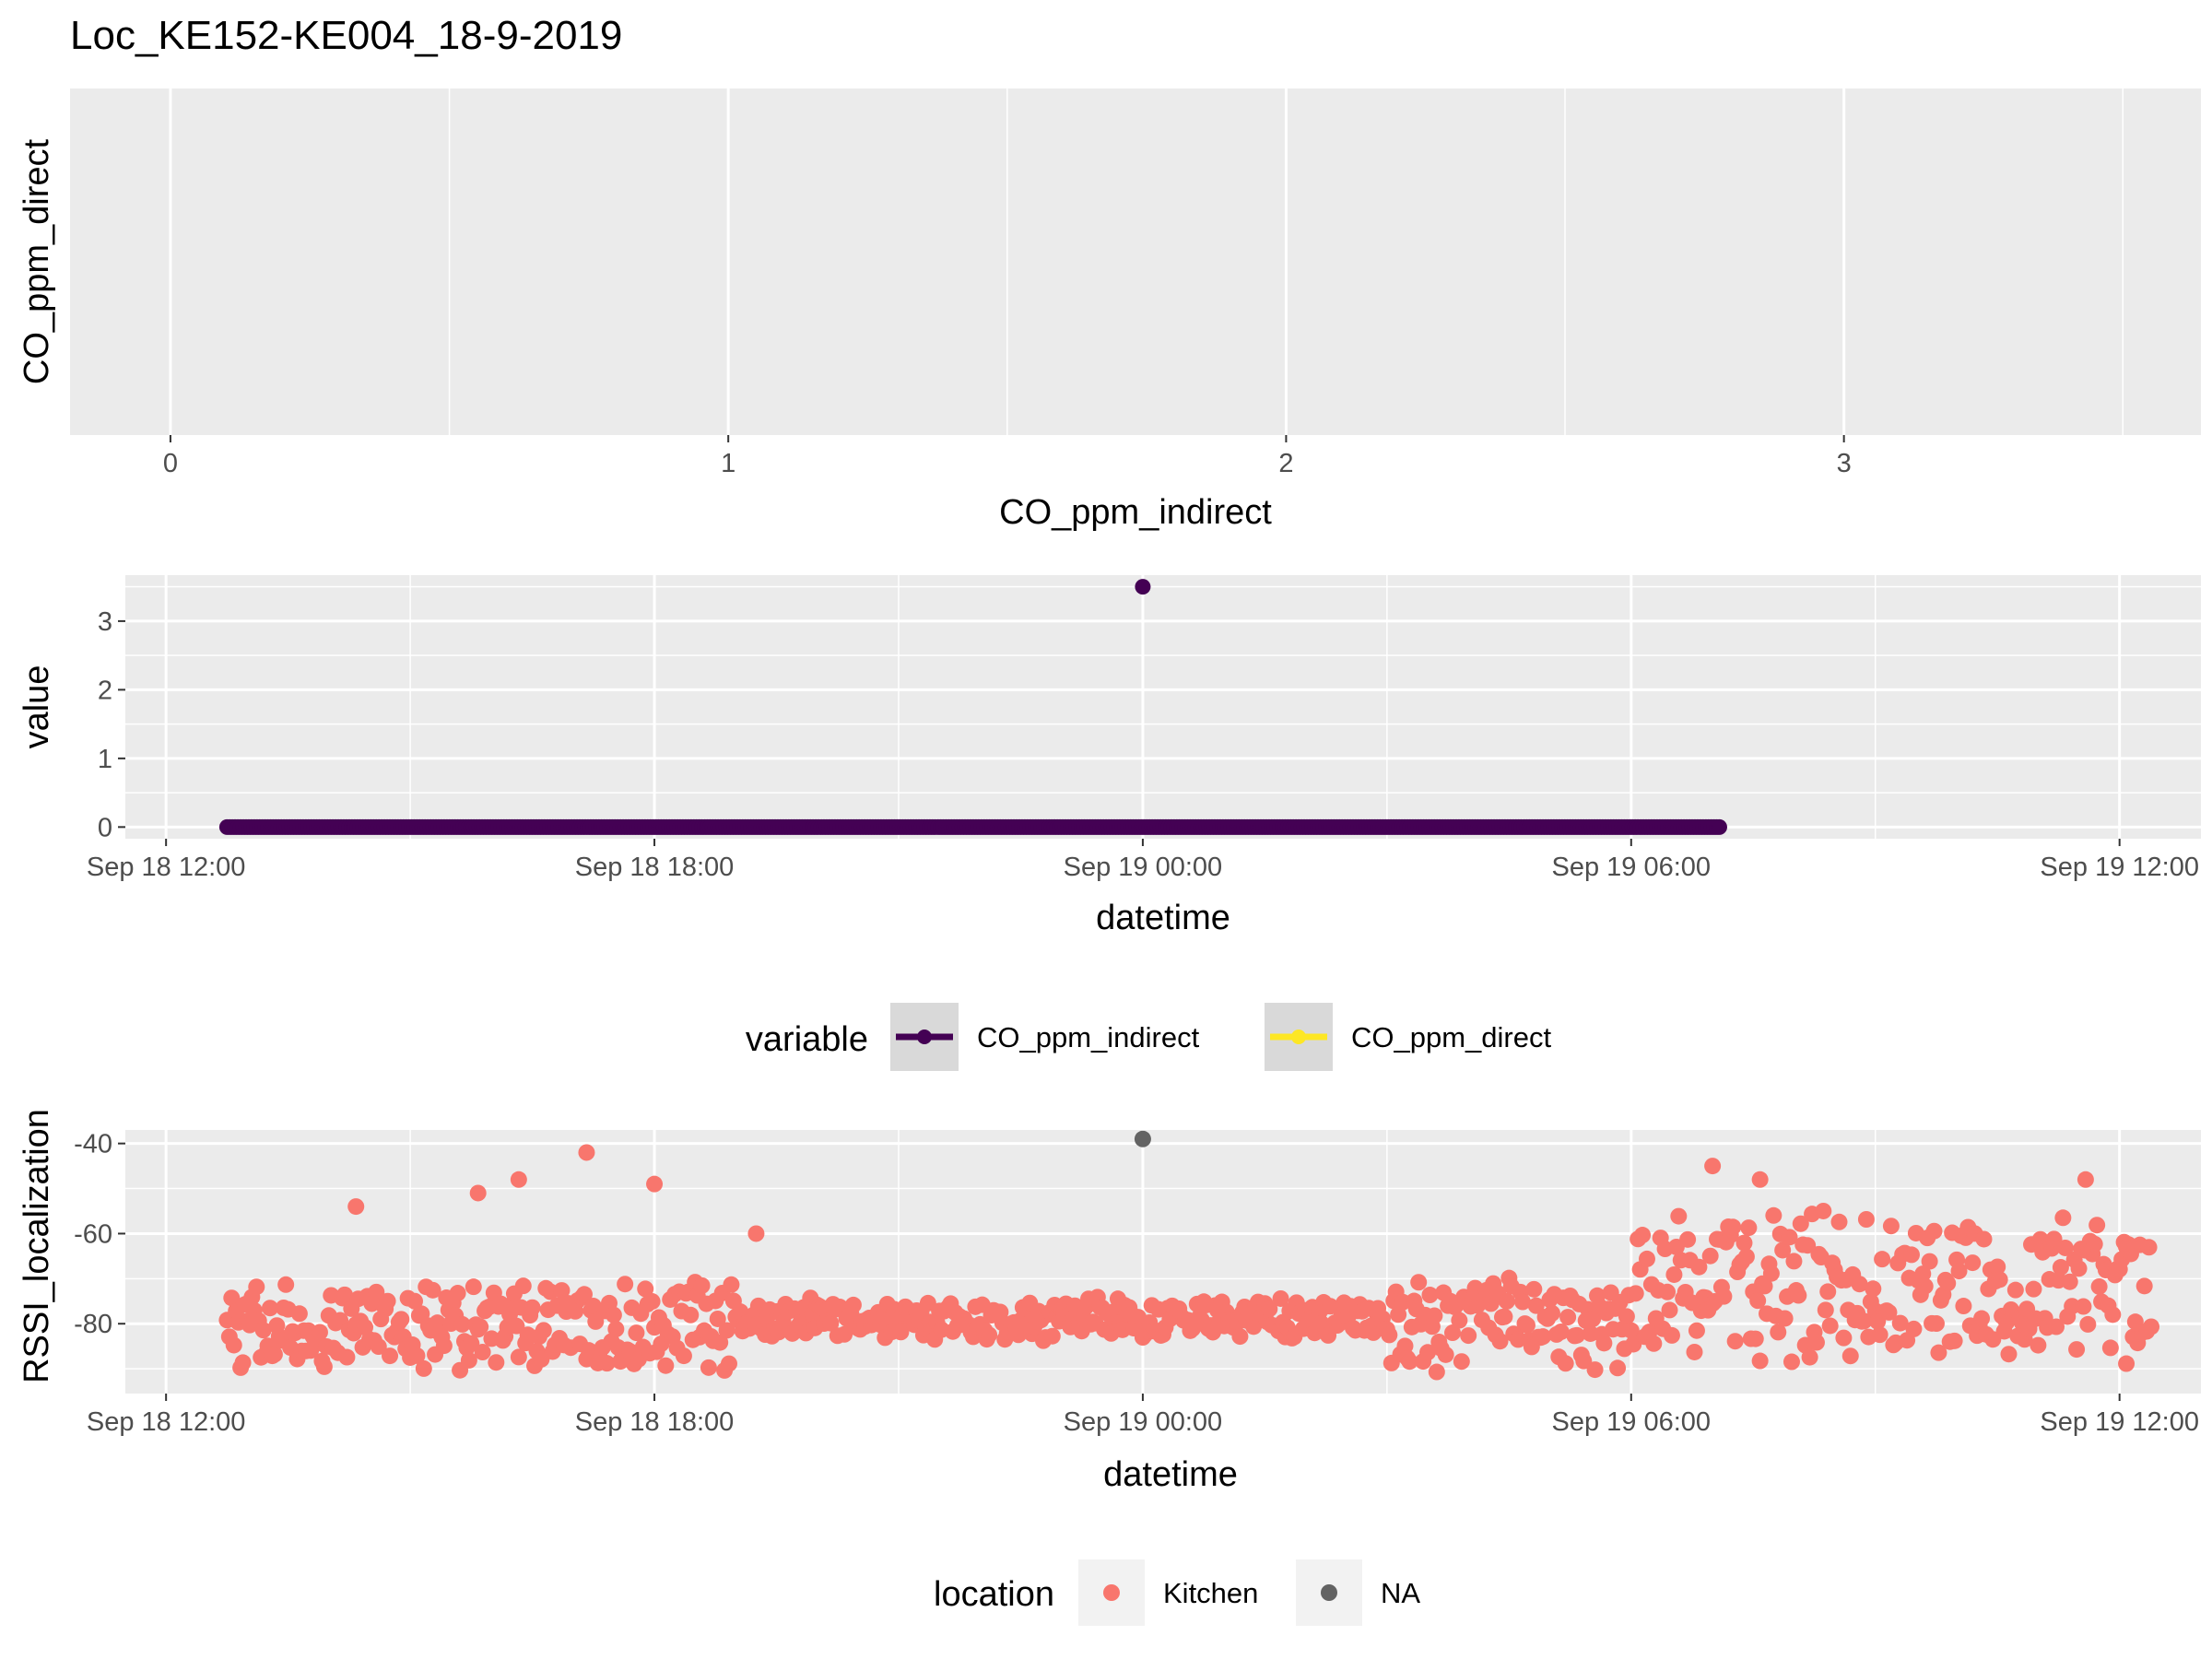 This screenshot has width=2212, height=1659. I want to click on panel2-point-co-ppm-indirect, so click(1719, 826).